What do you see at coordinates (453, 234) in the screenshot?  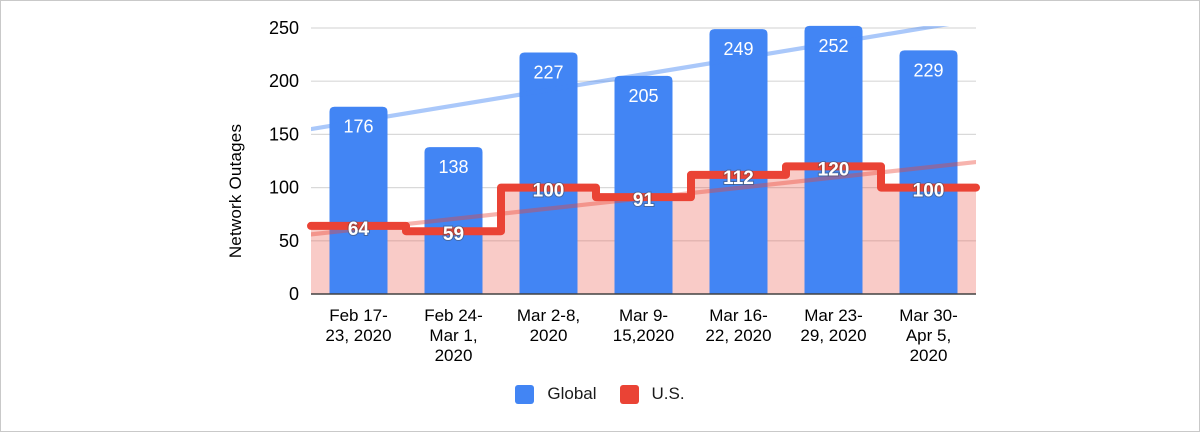 I see `line-value-label: 59` at bounding box center [453, 234].